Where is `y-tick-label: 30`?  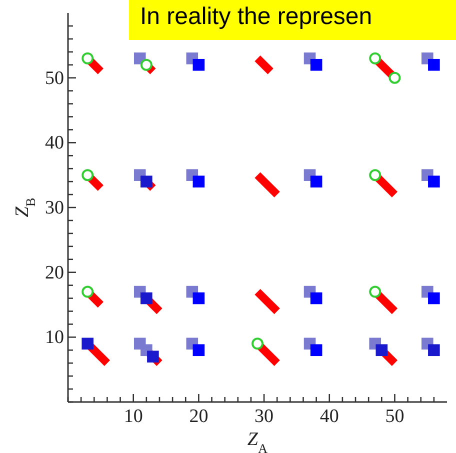
y-tick-label: 30 is located at coordinates (54, 208).